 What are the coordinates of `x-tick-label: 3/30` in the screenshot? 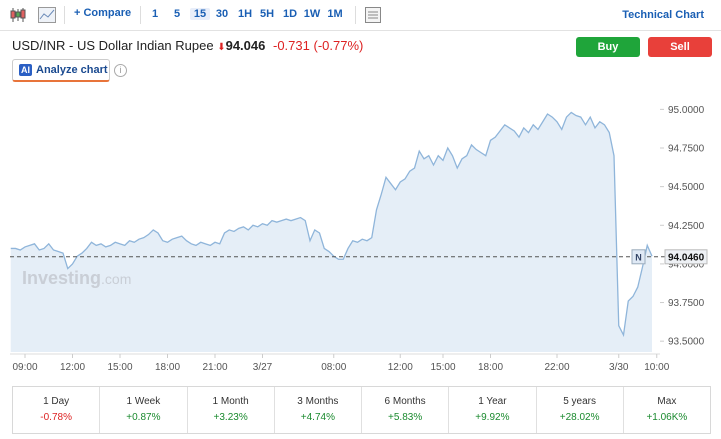 It's located at (619, 367).